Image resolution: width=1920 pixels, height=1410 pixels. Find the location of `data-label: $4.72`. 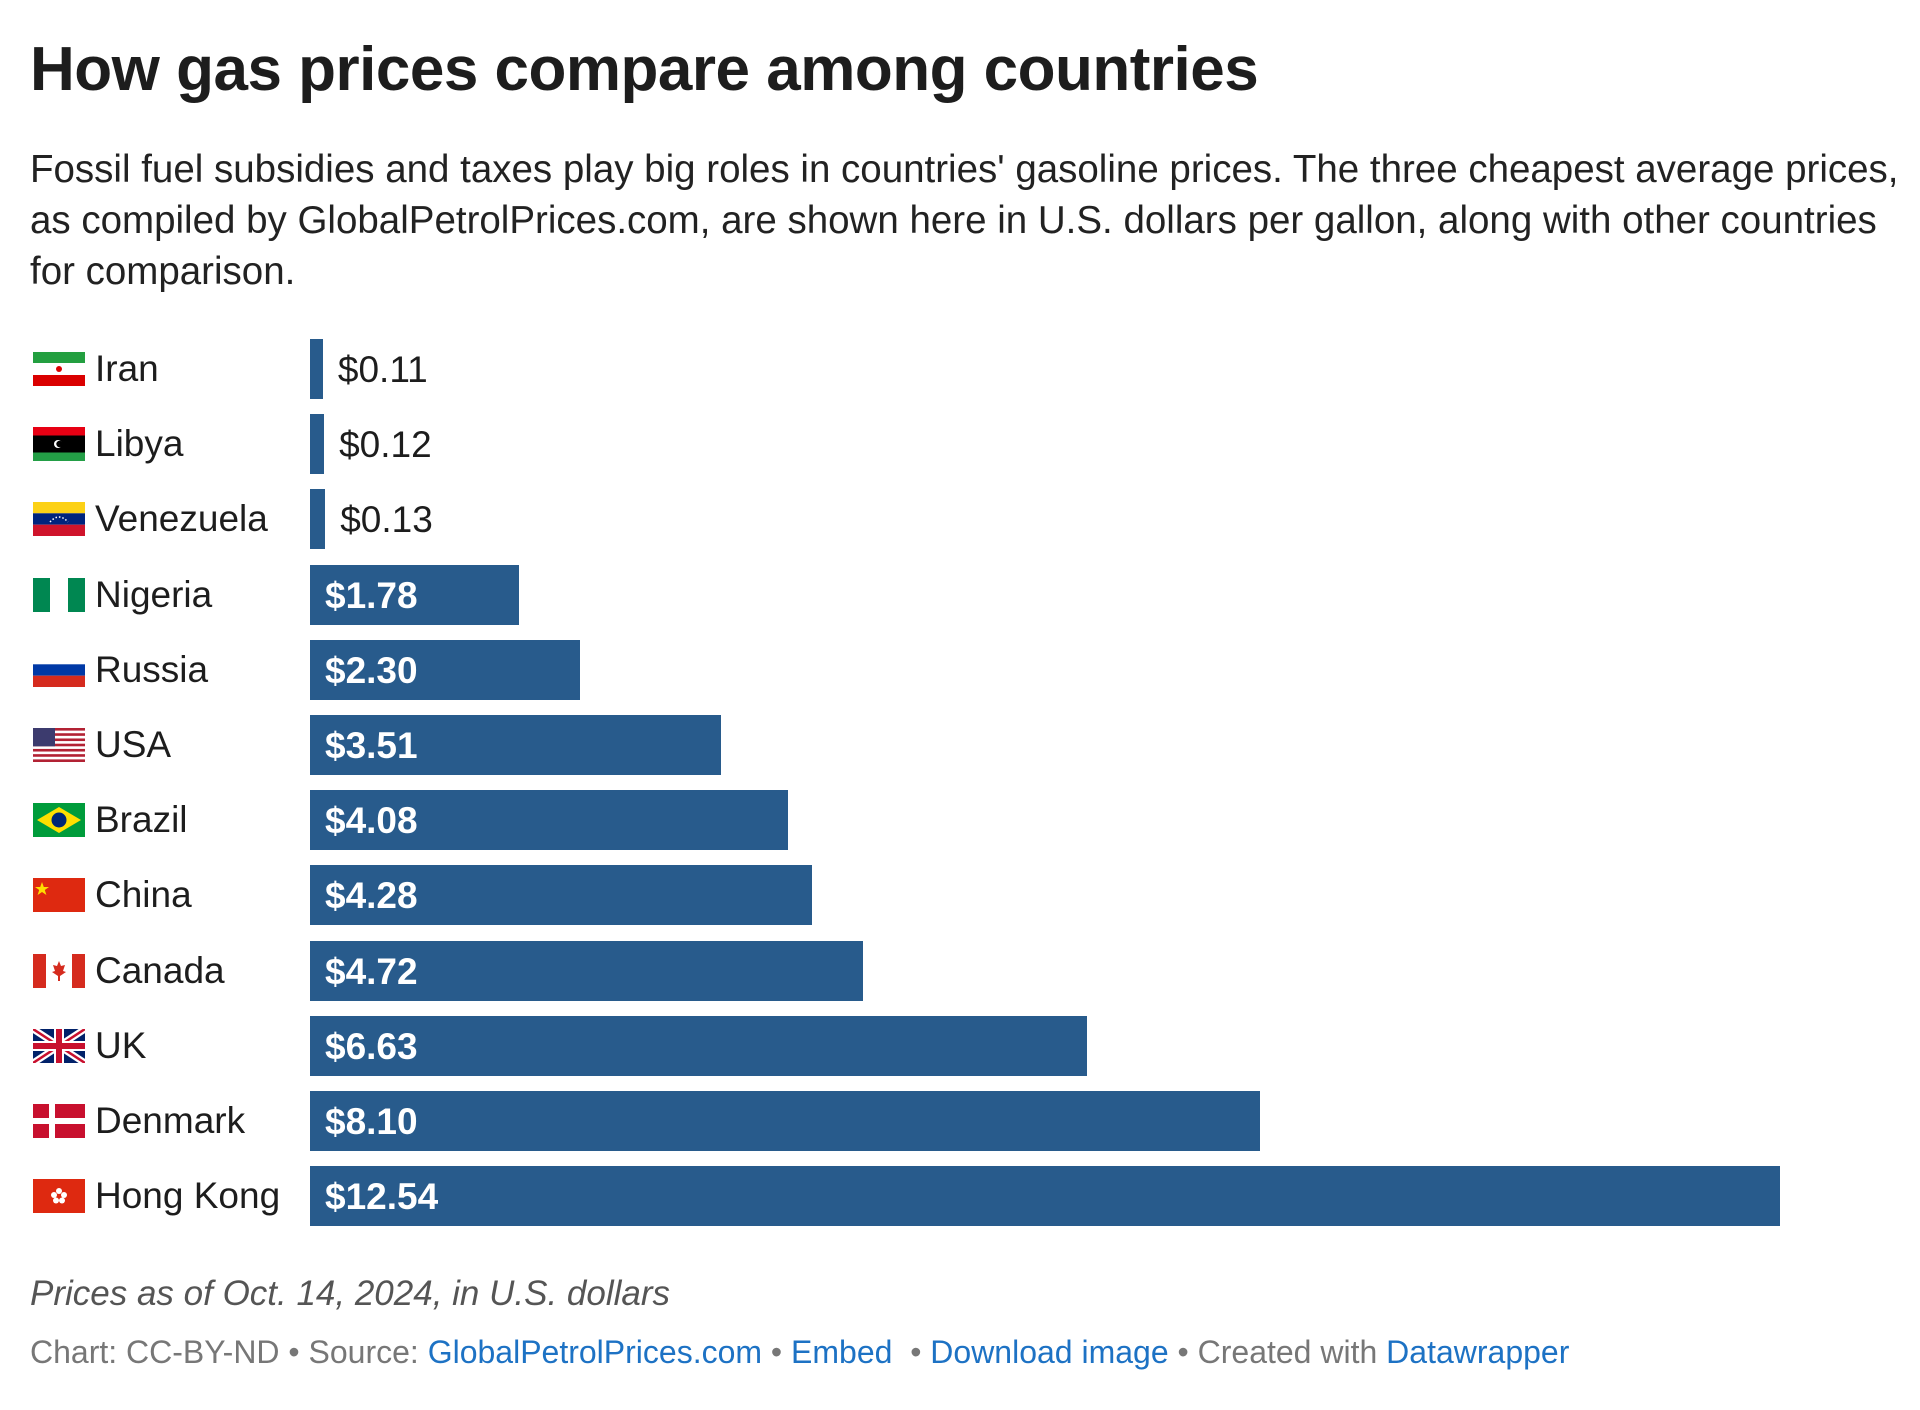

data-label: $4.72 is located at coordinates (371, 971).